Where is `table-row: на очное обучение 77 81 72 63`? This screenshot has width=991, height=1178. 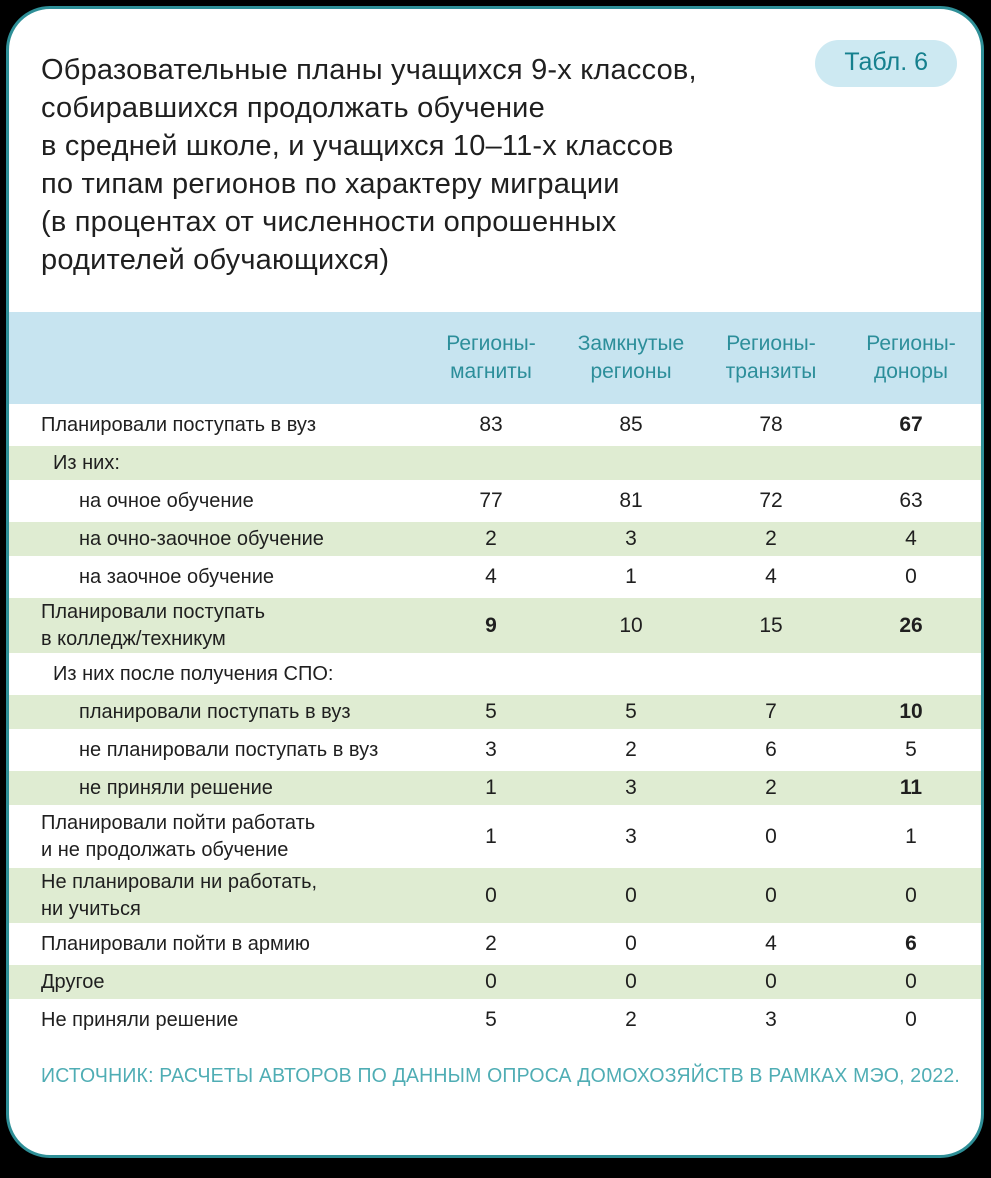 table-row: на очное обучение 77 81 72 63 is located at coordinates (495, 499).